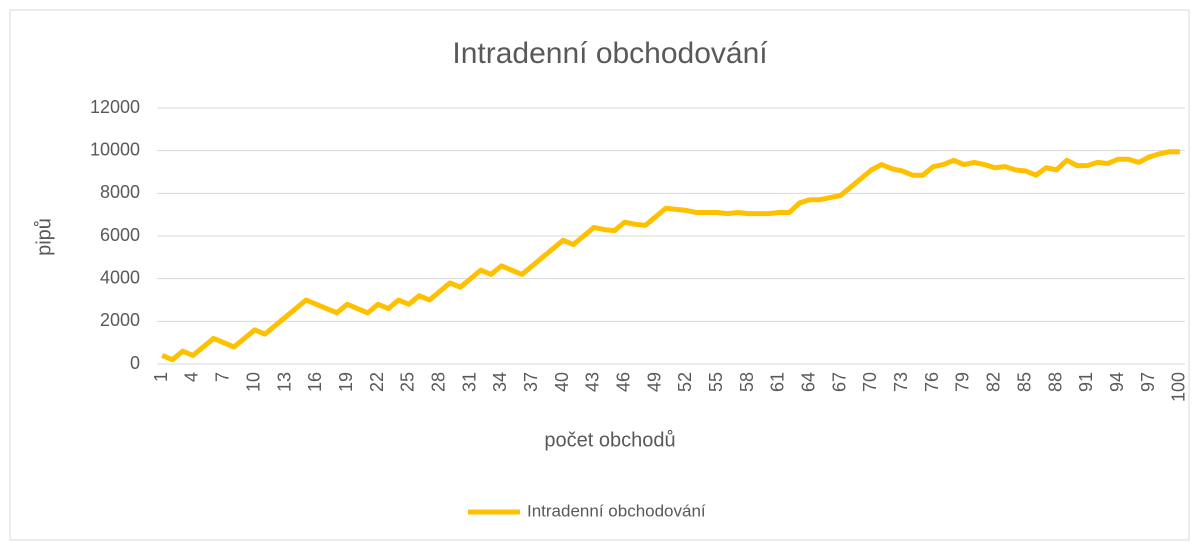 Image resolution: width=1199 pixels, height=550 pixels. Describe the element at coordinates (120, 320) in the screenshot. I see `y-tick-label: 2000` at that location.